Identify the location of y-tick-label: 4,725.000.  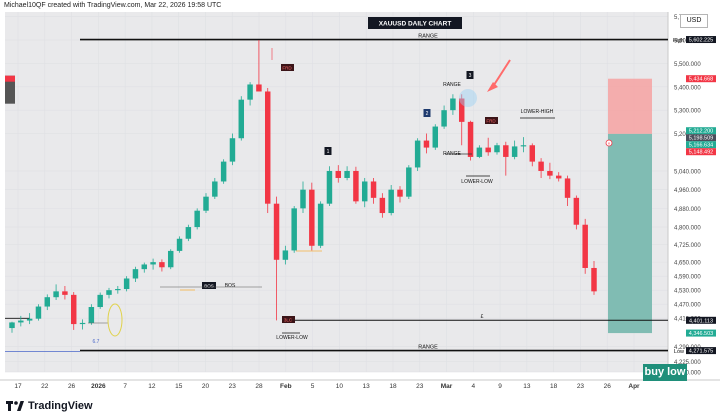
(687, 246).